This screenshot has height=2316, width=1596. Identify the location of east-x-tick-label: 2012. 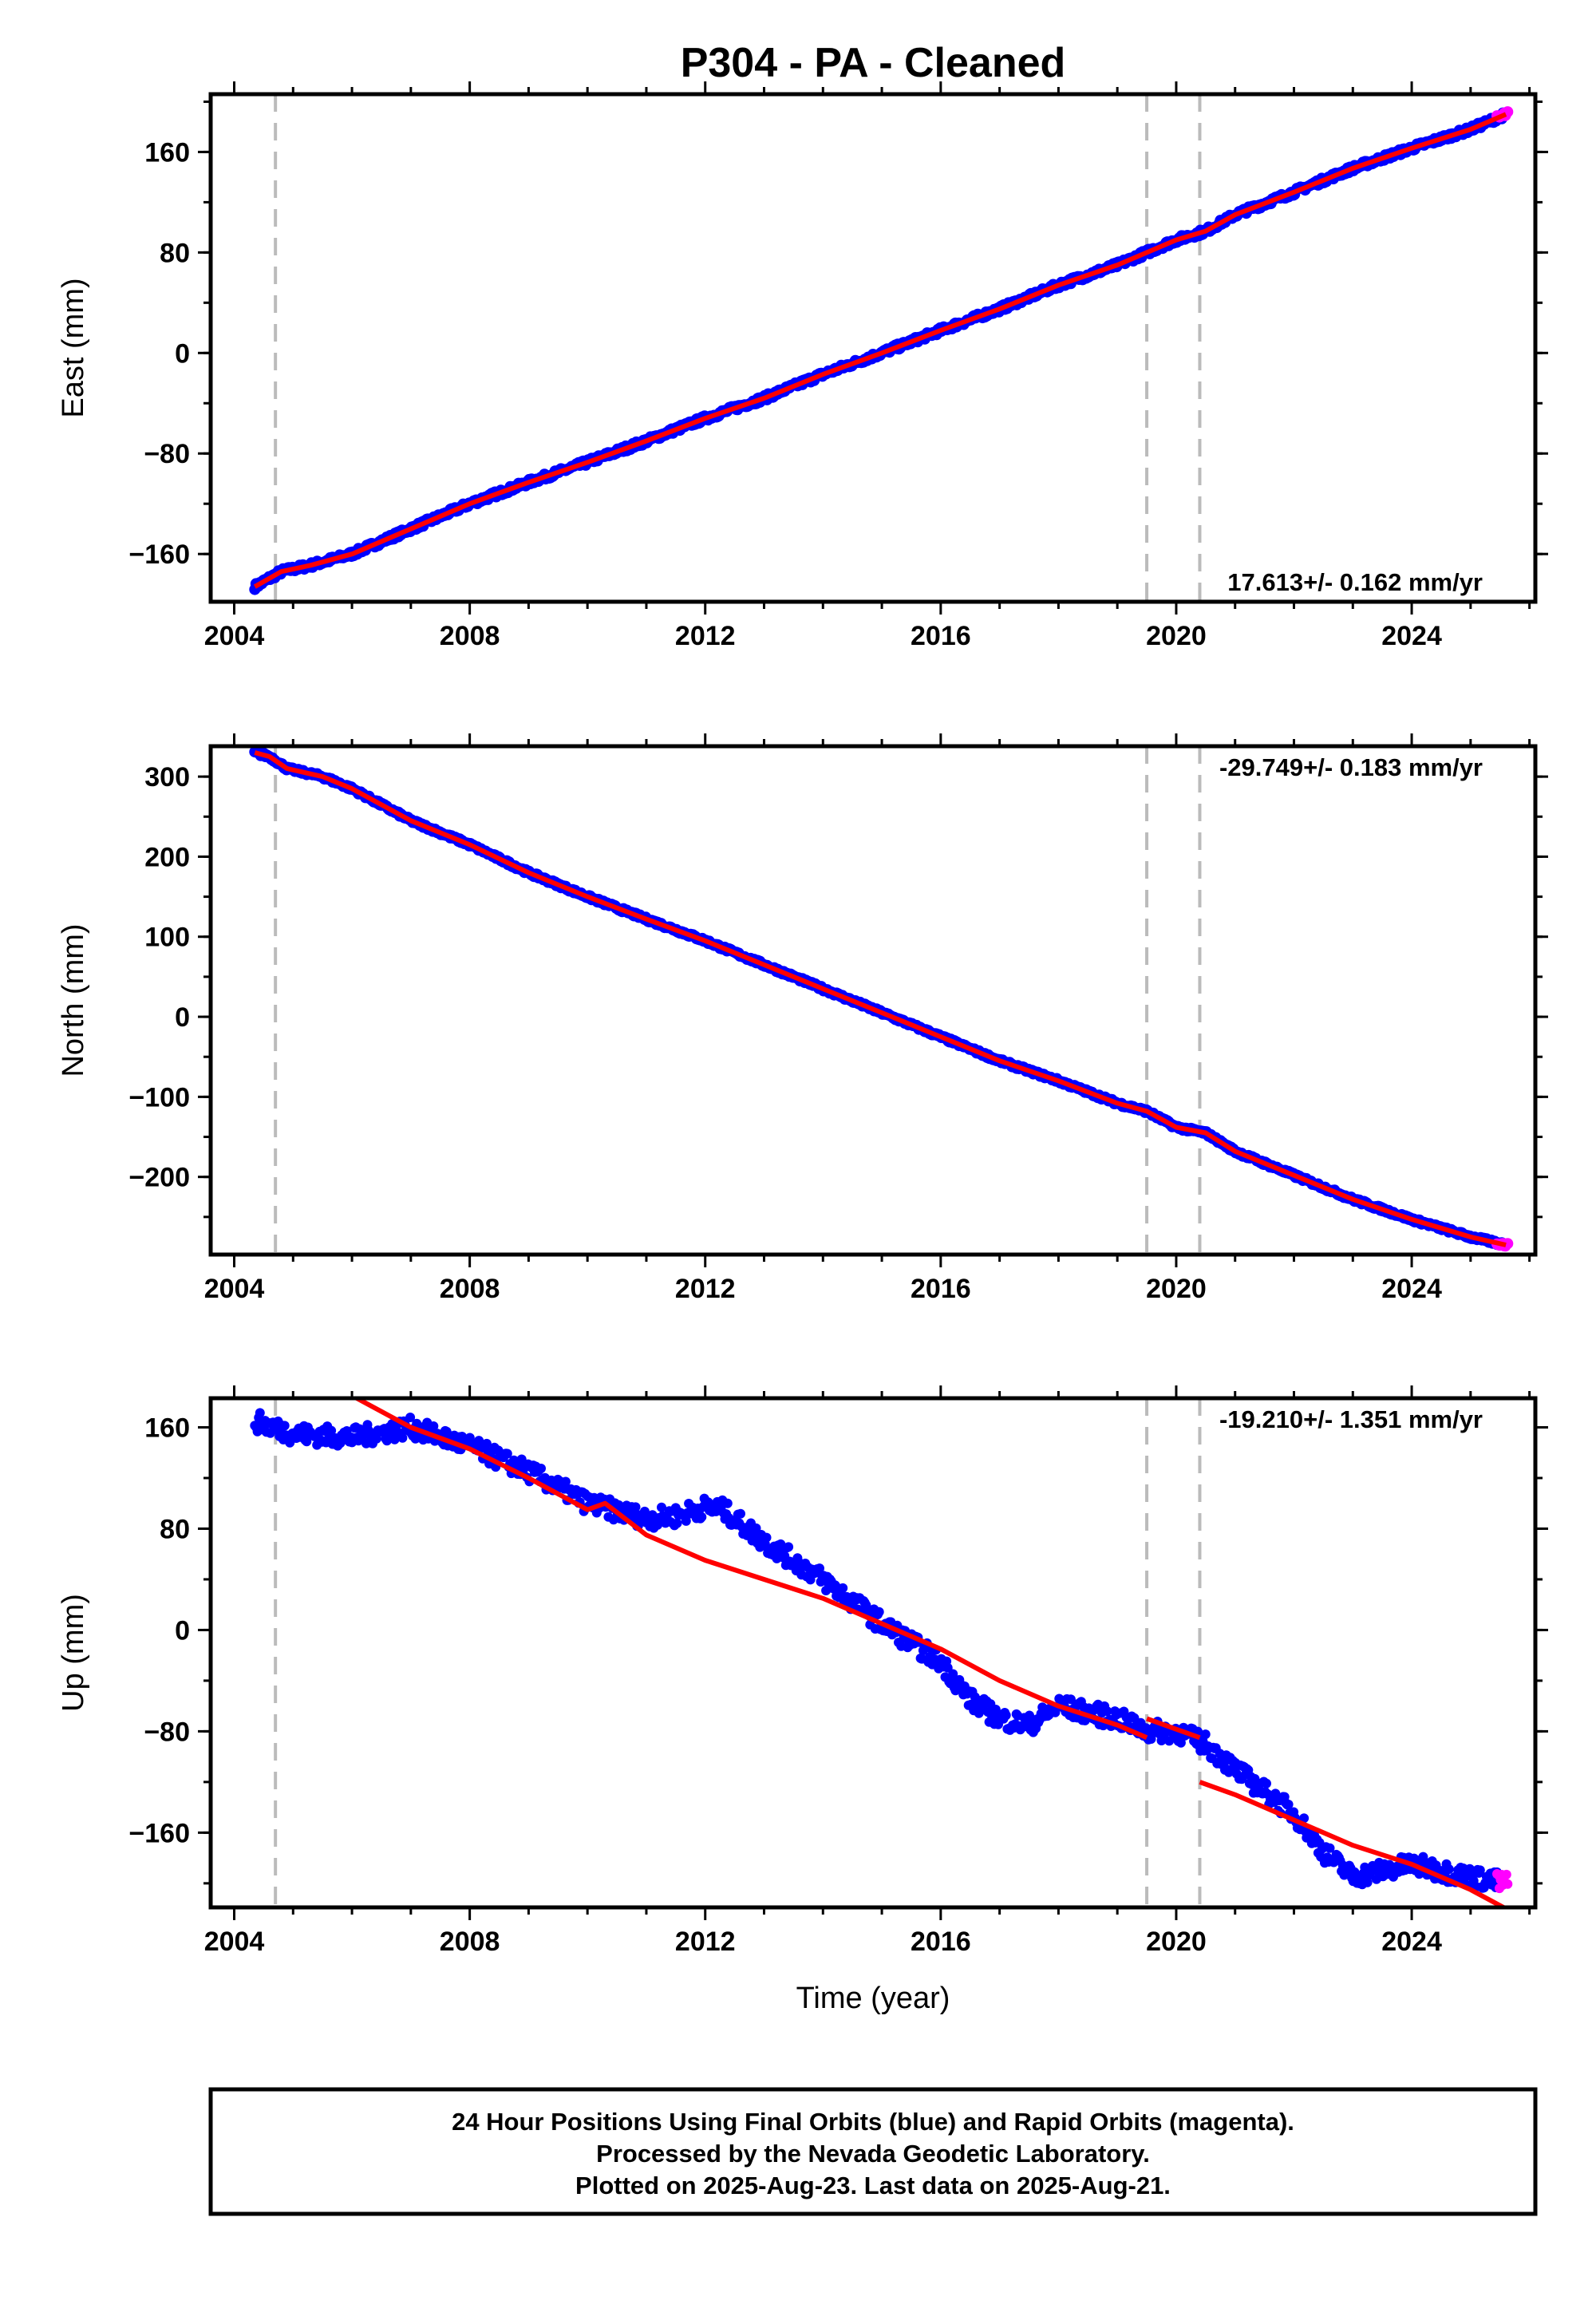
(705, 636).